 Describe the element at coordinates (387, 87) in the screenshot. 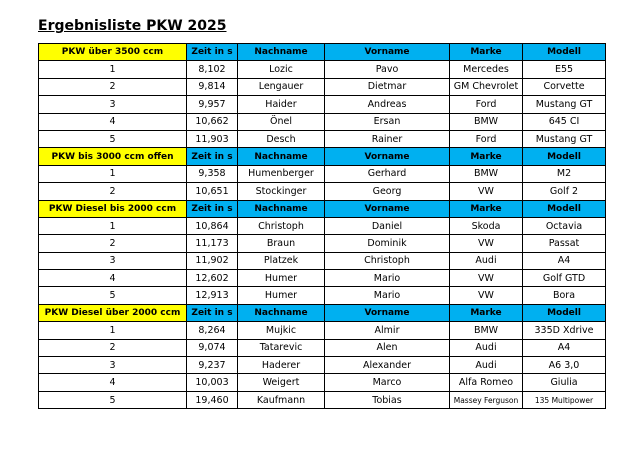

I see `cell: Dietmar` at that location.